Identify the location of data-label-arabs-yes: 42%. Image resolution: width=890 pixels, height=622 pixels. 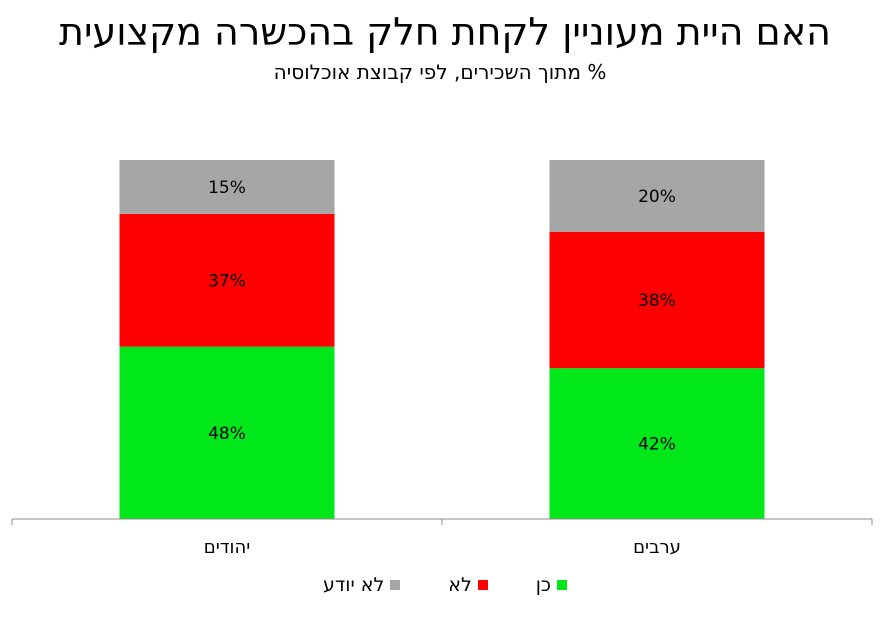
(657, 445).